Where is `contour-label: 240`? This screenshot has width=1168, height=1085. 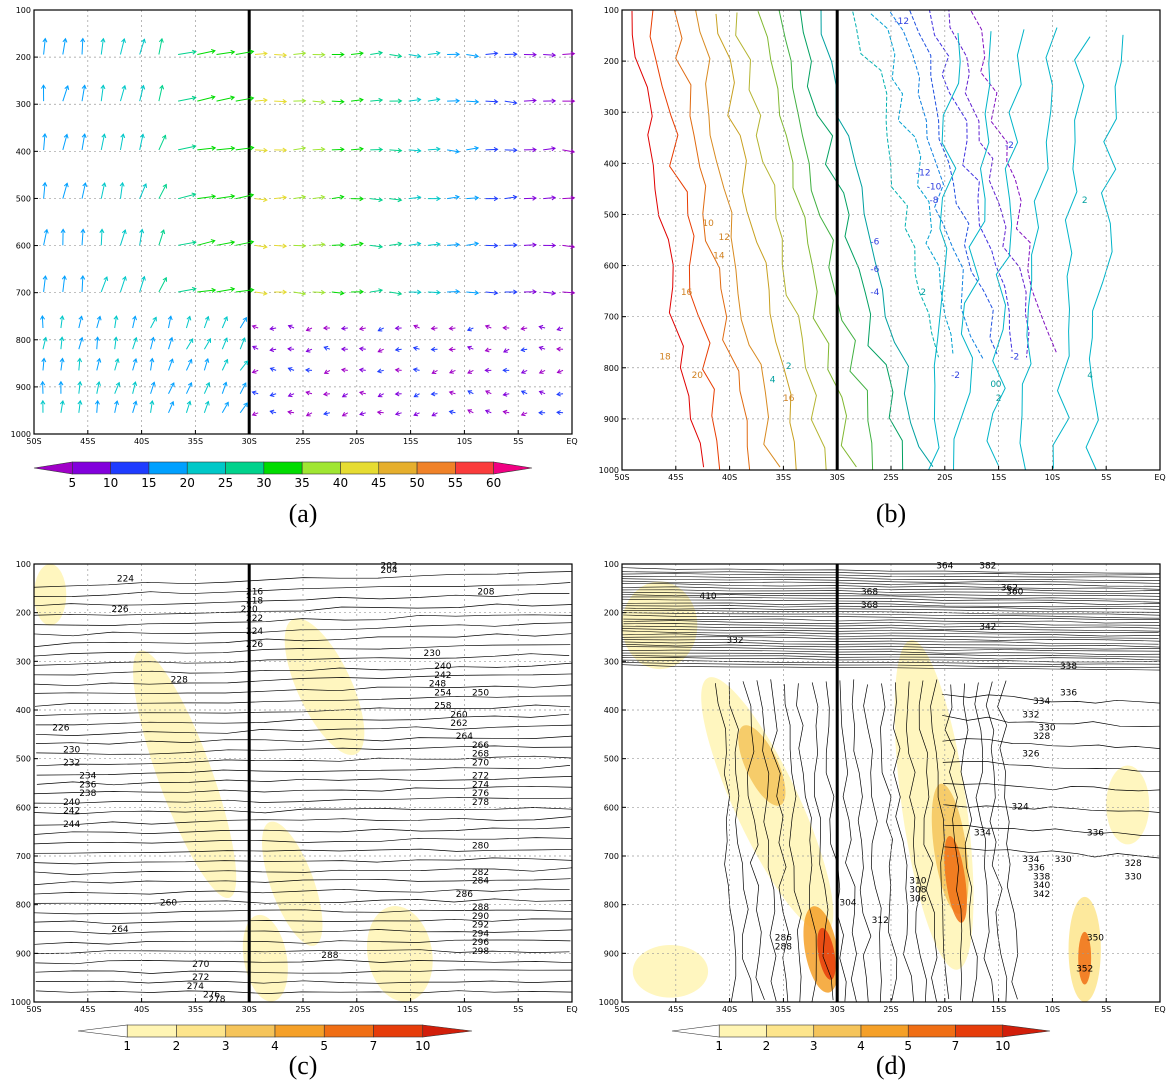 contour-label: 240 is located at coordinates (442, 667).